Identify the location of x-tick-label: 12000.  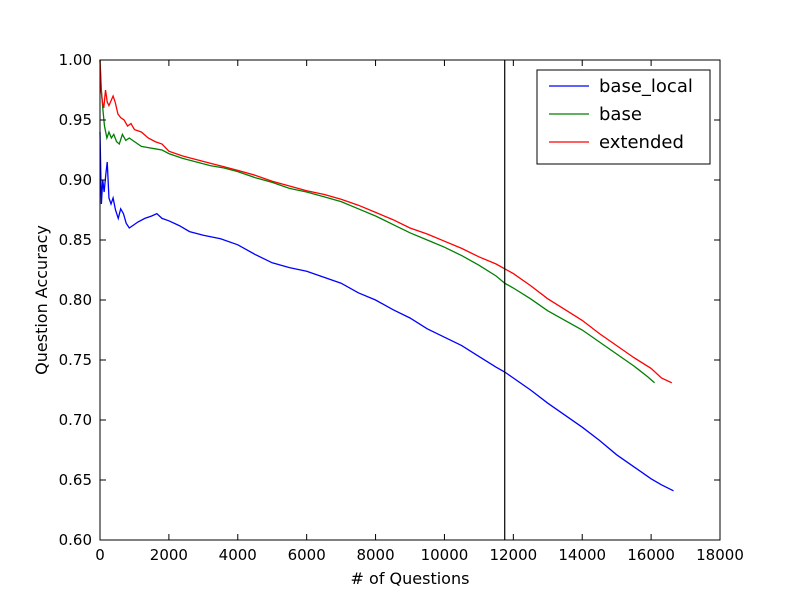
(513, 555).